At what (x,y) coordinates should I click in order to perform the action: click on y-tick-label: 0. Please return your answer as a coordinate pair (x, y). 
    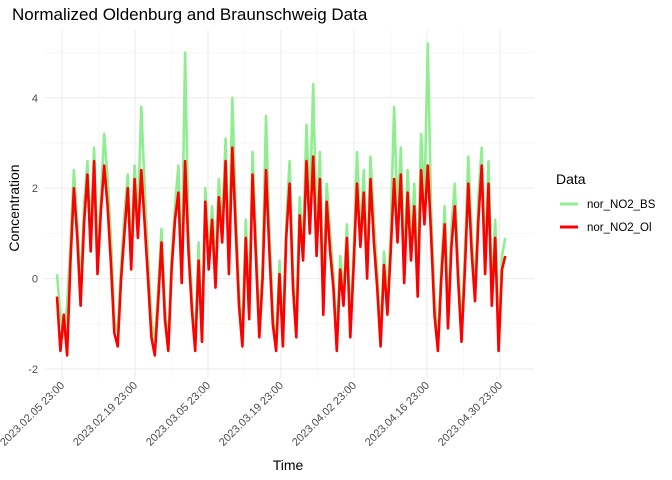
    Looking at the image, I should click on (35, 280).